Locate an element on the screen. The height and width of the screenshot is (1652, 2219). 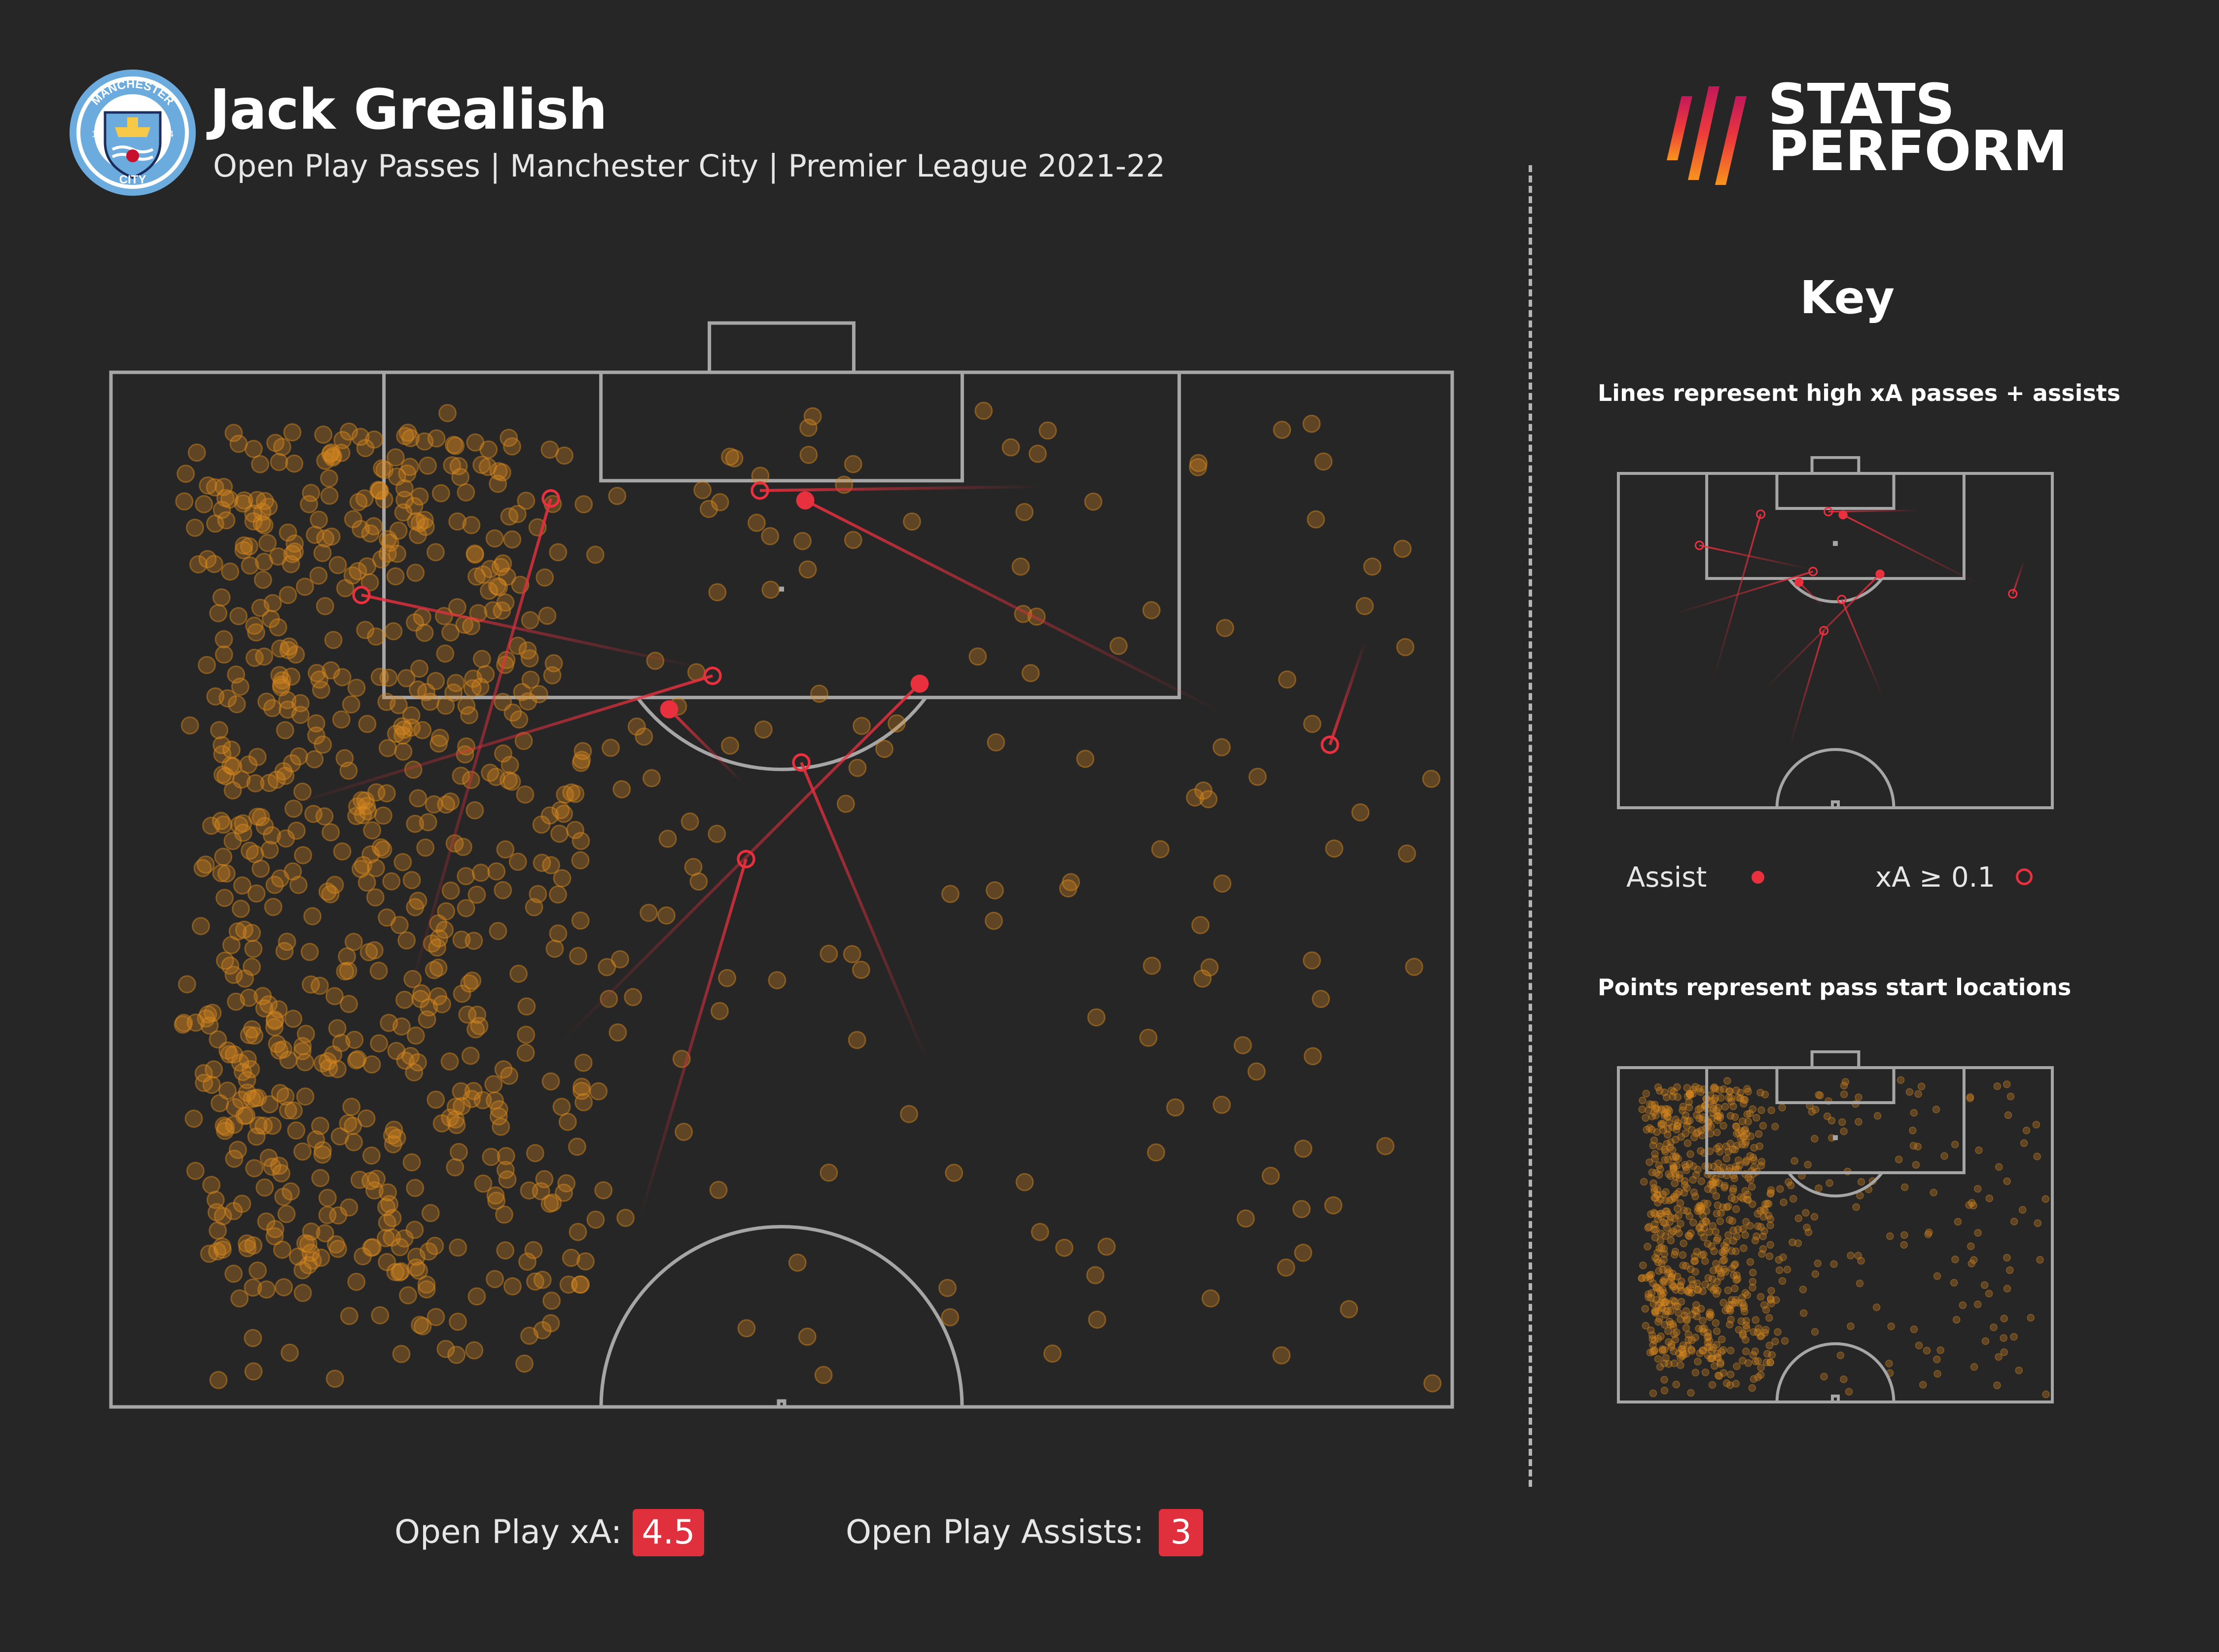
legend-xa-label: xA ≥ 0.1 is located at coordinates (1935, 878).